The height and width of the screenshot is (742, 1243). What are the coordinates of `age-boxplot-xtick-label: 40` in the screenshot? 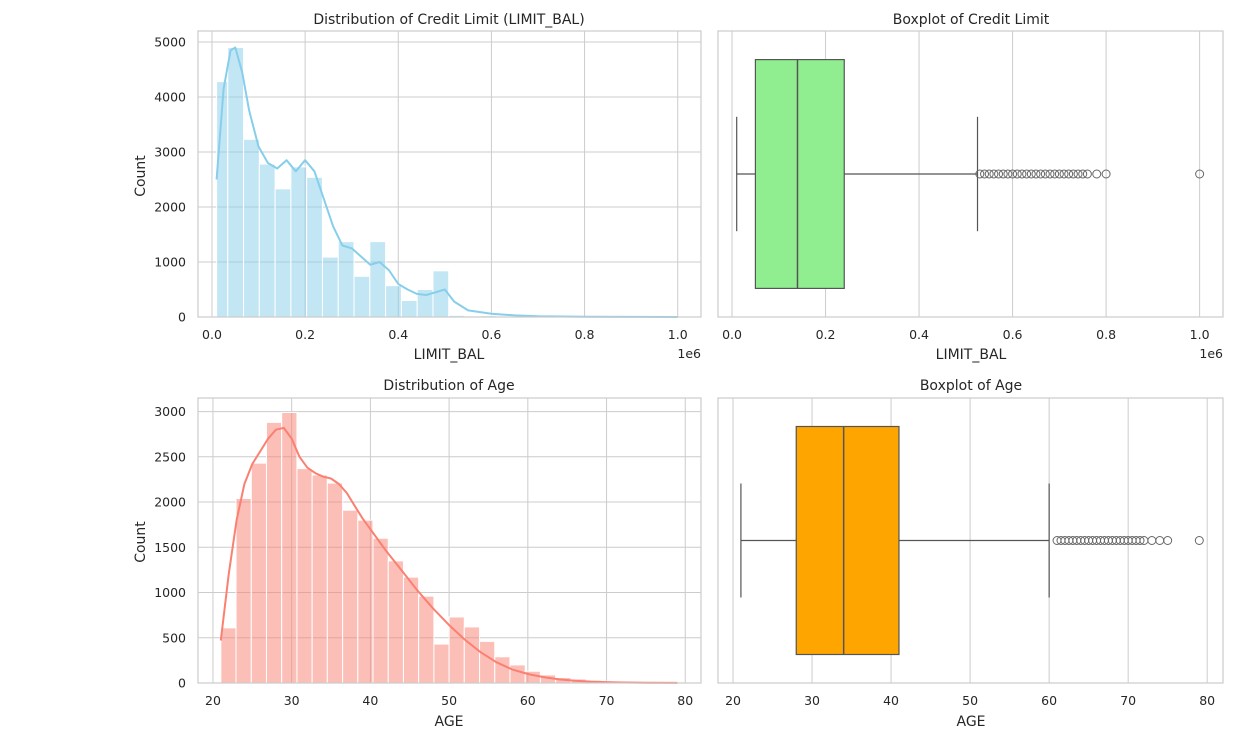 It's located at (891, 700).